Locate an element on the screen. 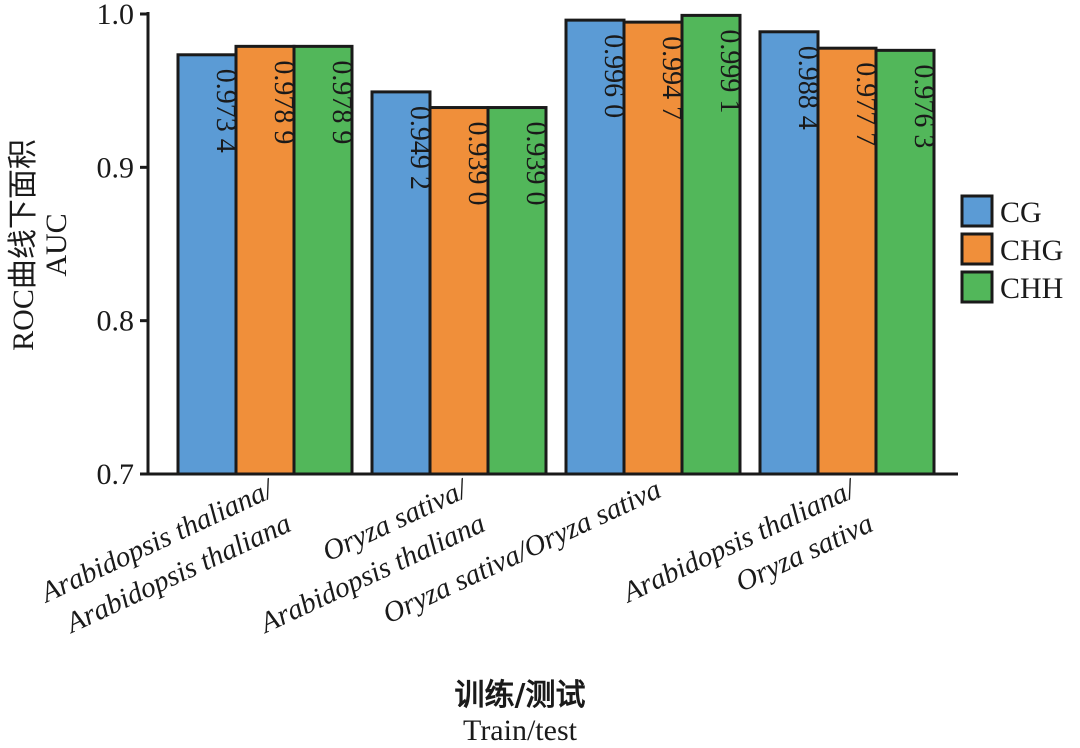 Image resolution: width=1080 pixels, height=748 pixels. x-axis-title-en: Train/test is located at coordinates (520, 730).